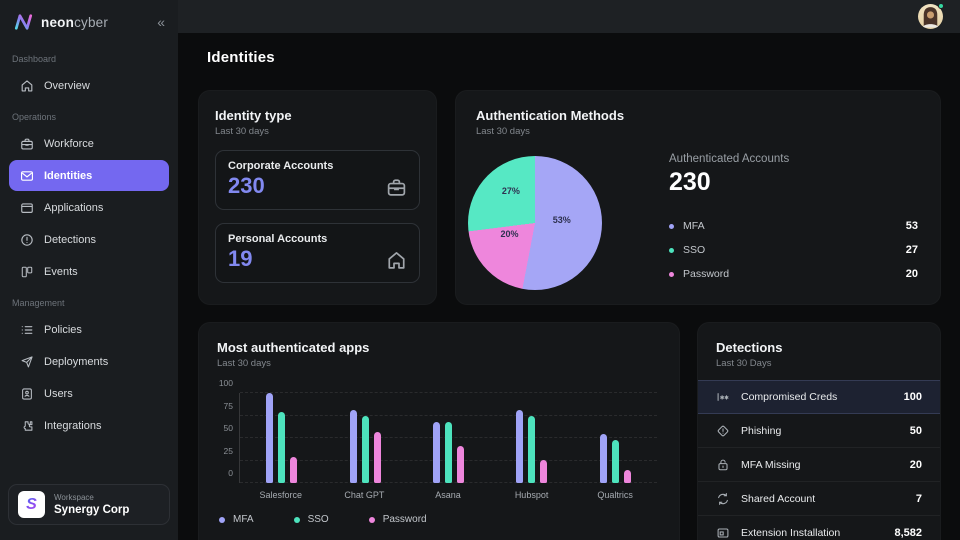  What do you see at coordinates (911, 274) in the screenshot?
I see `legend-value: 20` at bounding box center [911, 274].